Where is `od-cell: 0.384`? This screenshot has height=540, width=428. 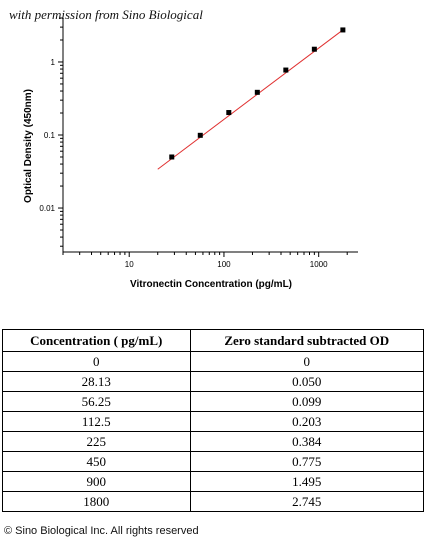 od-cell: 0.384 is located at coordinates (307, 441).